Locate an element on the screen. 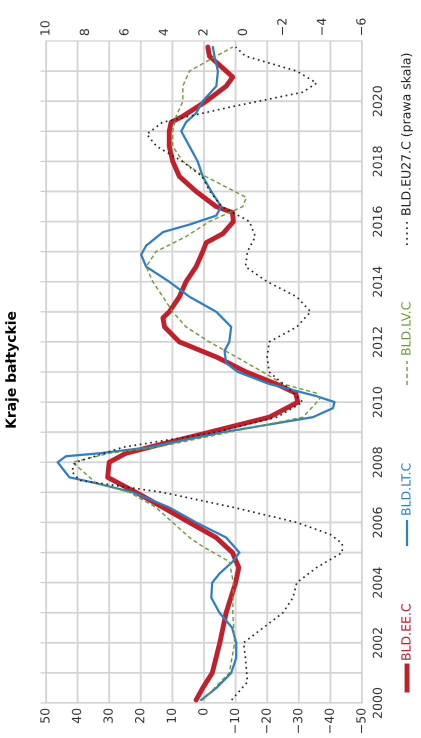  x-tick-label: −30 is located at coordinates (297, 720).